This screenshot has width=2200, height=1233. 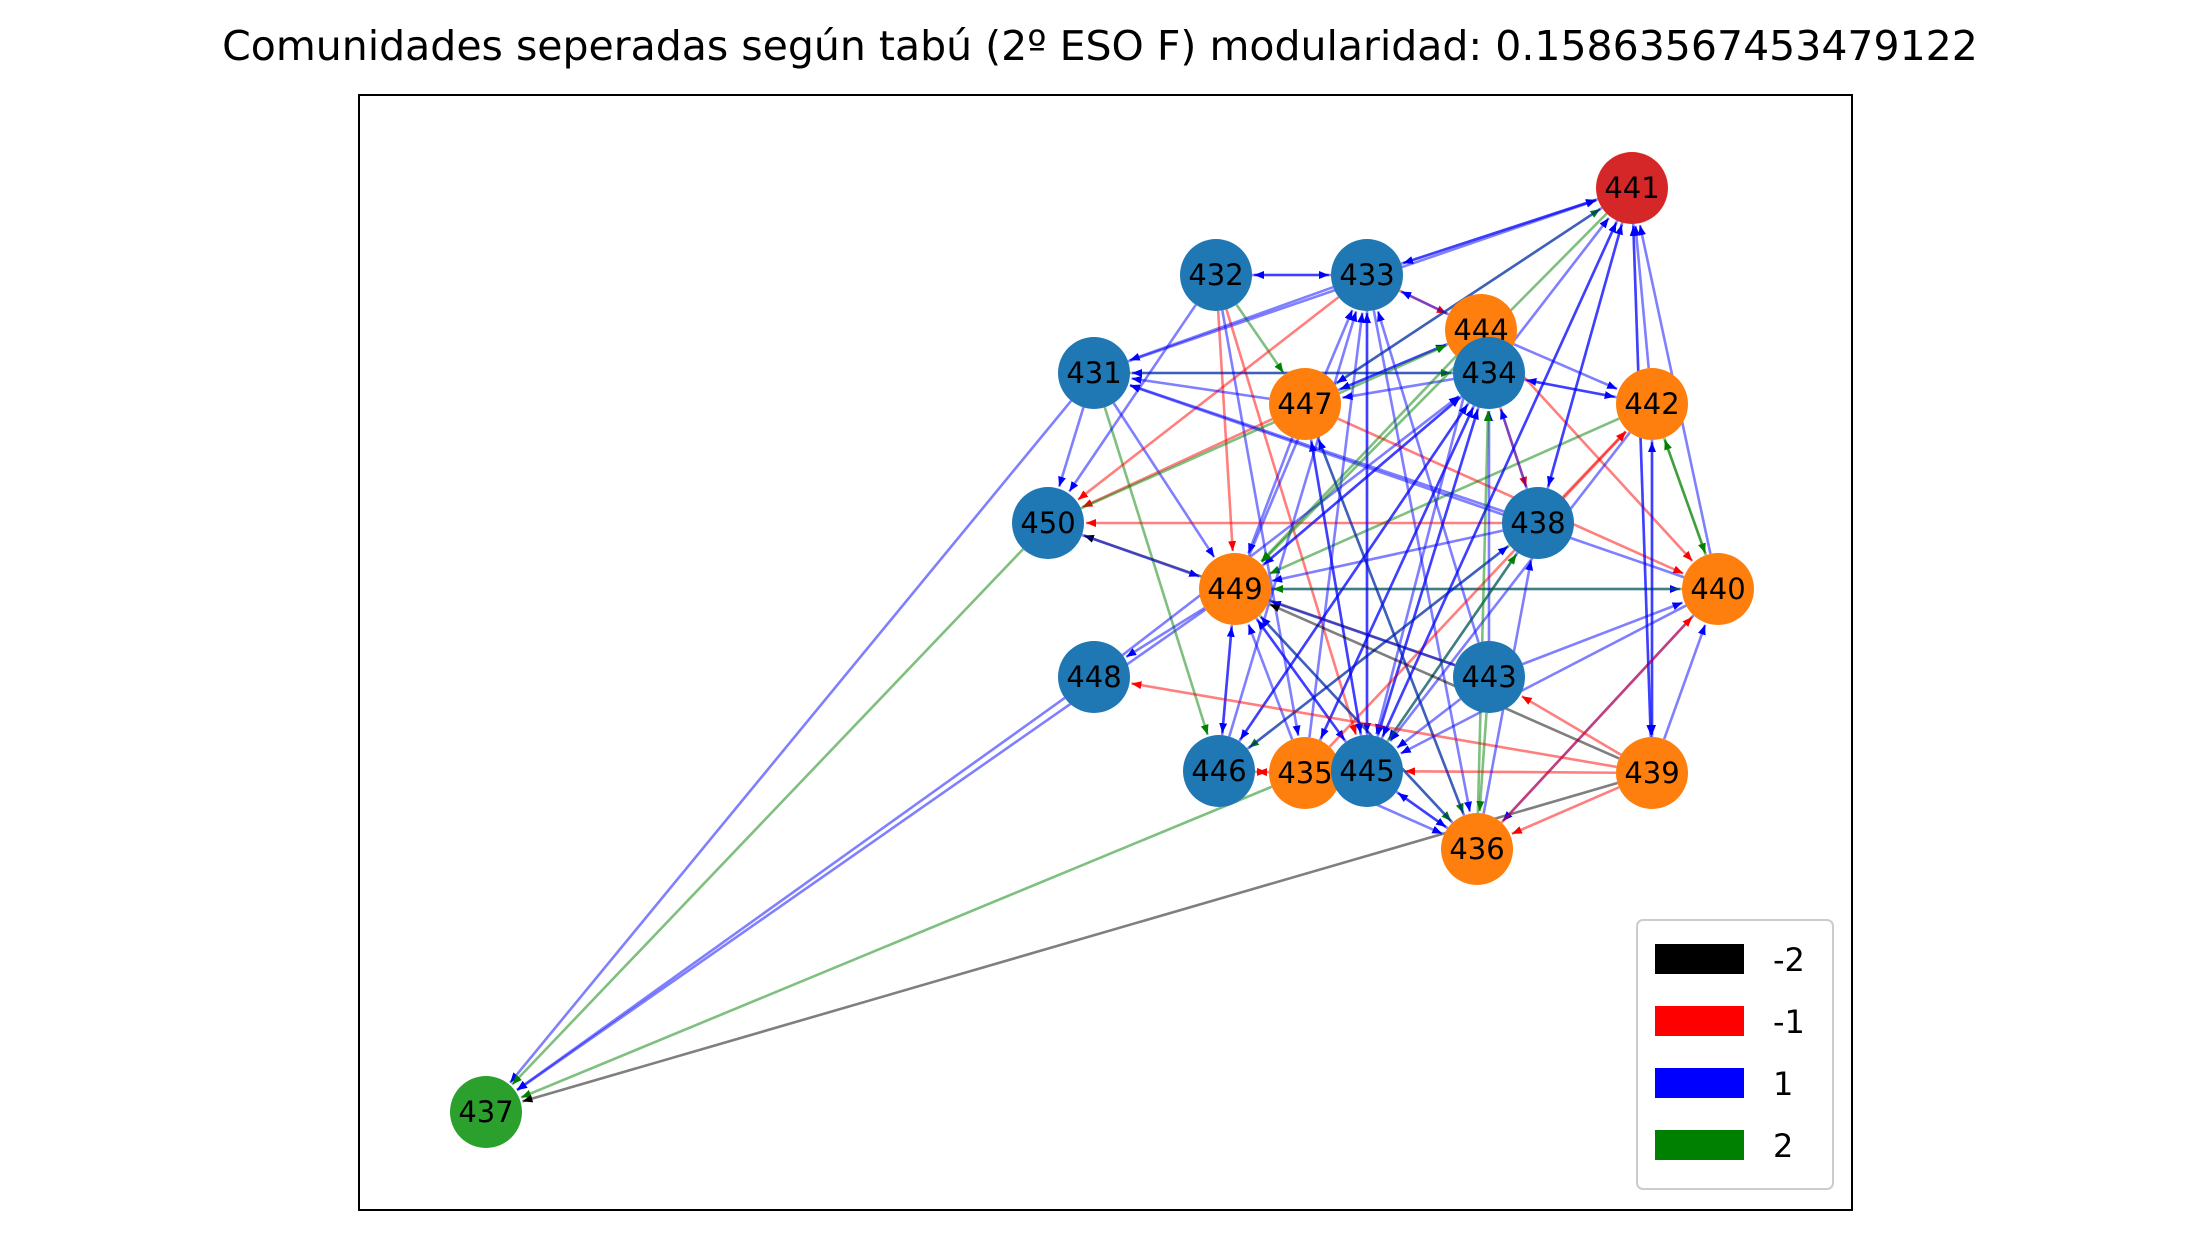 I want to click on node-label: 433, so click(x=1366, y=275).